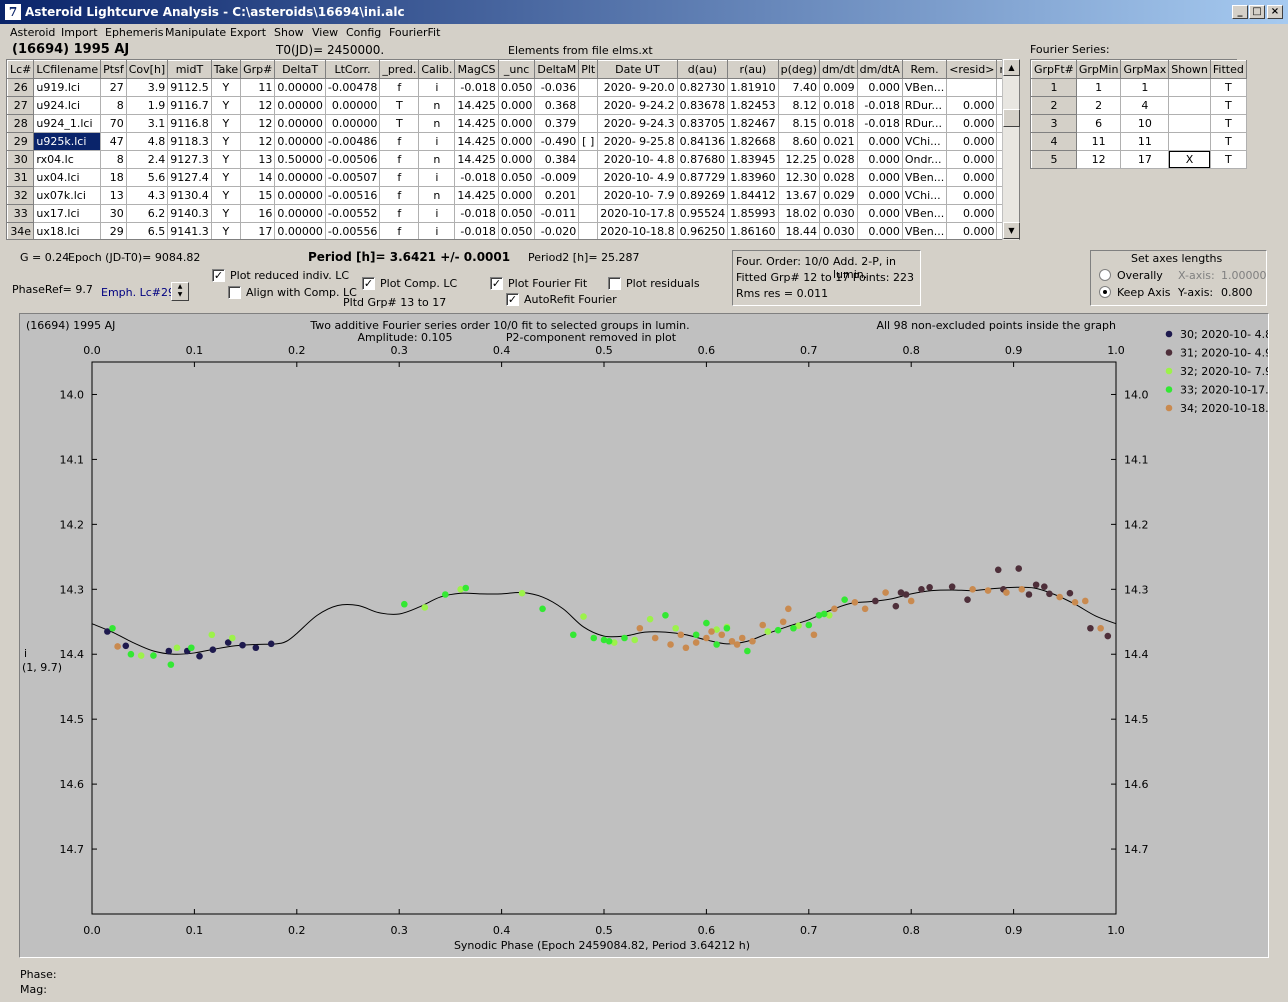 The image size is (1288, 1002). I want to click on table-cell: 0.95524, so click(702, 213).